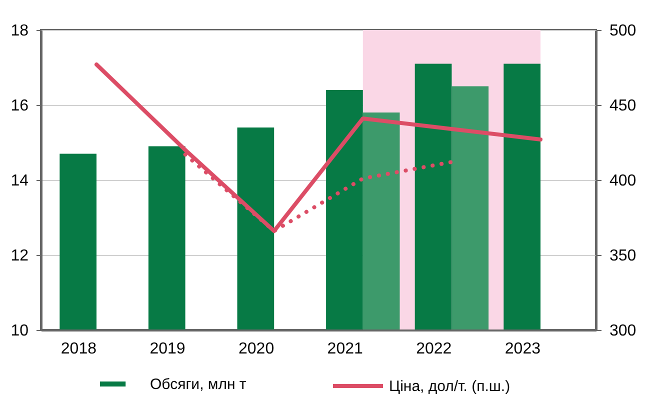 The image size is (651, 404). I want to click on y-tick-label: 10, so click(19, 331).